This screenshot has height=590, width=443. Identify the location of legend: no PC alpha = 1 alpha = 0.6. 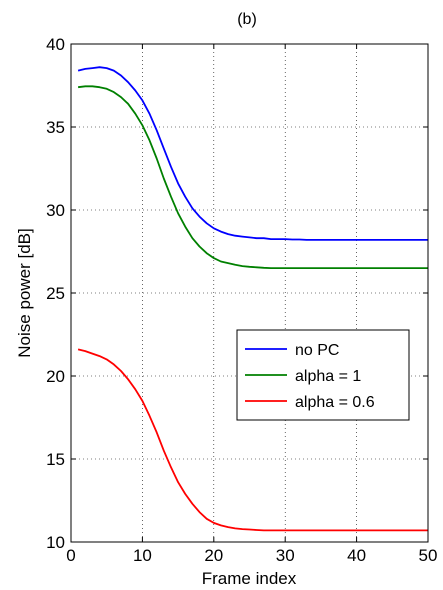
(323, 375).